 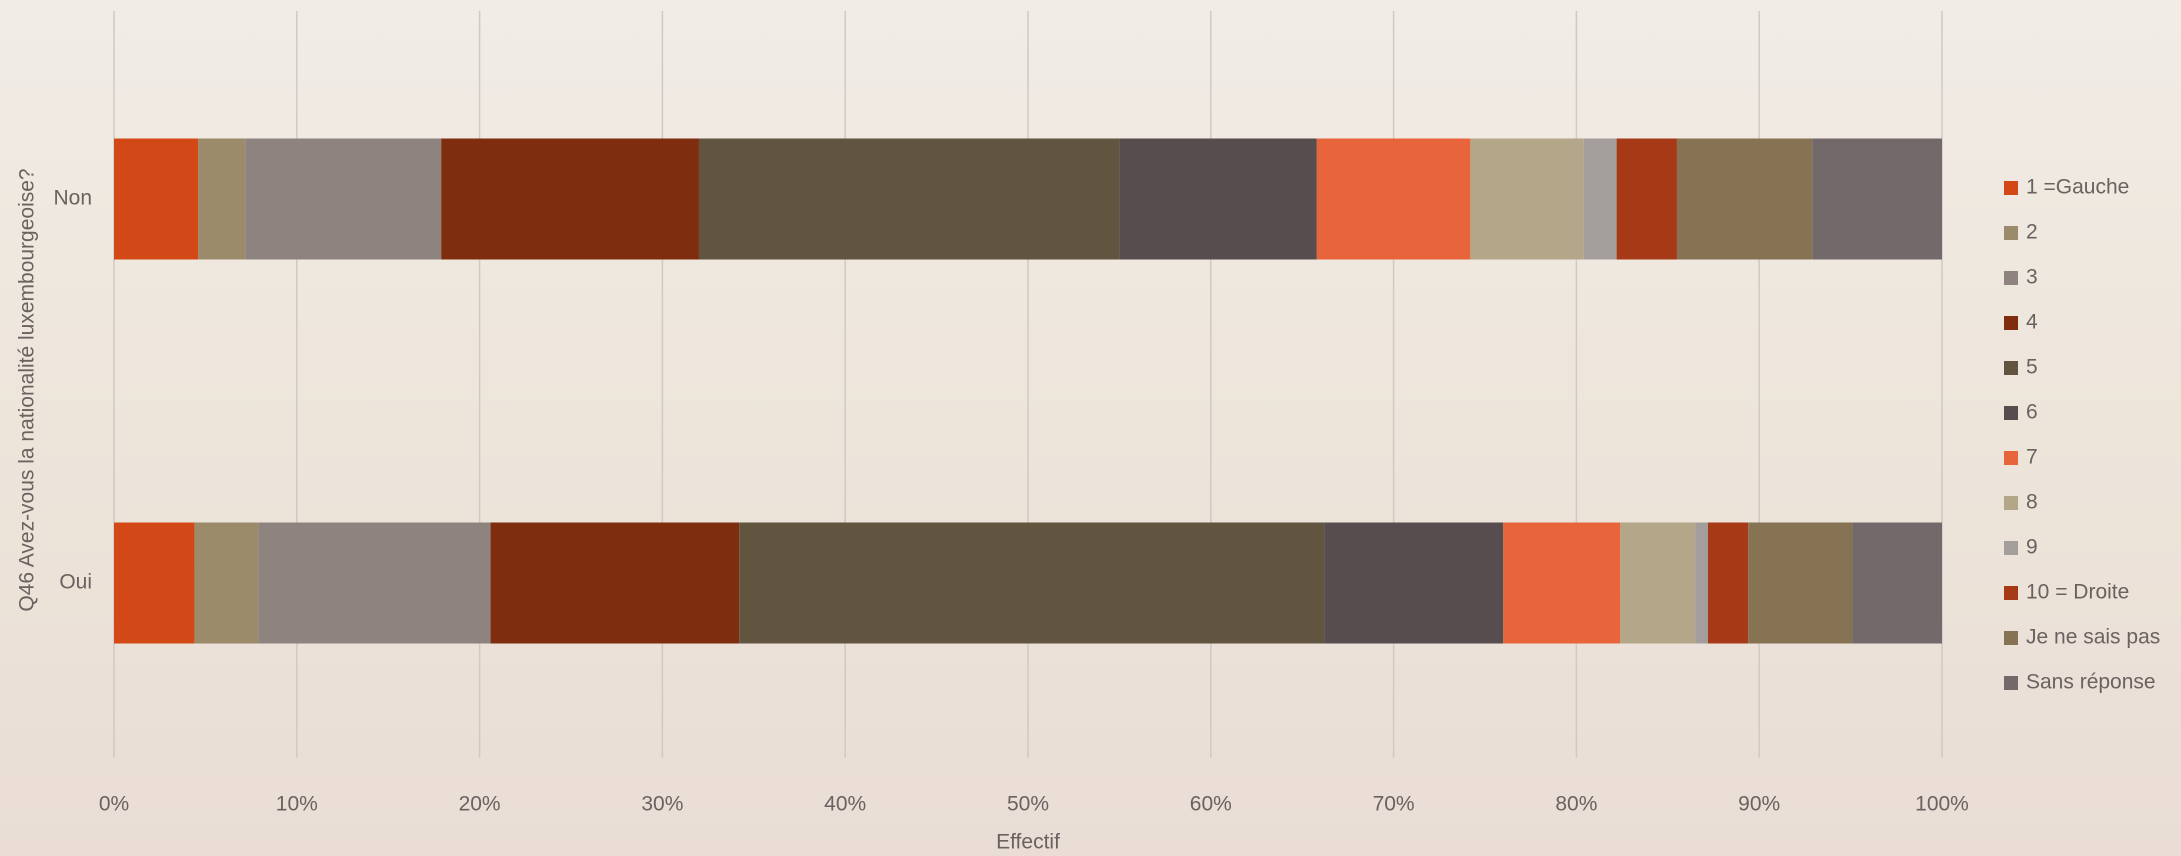 I want to click on x-tick-label: 80%, so click(x=1576, y=804).